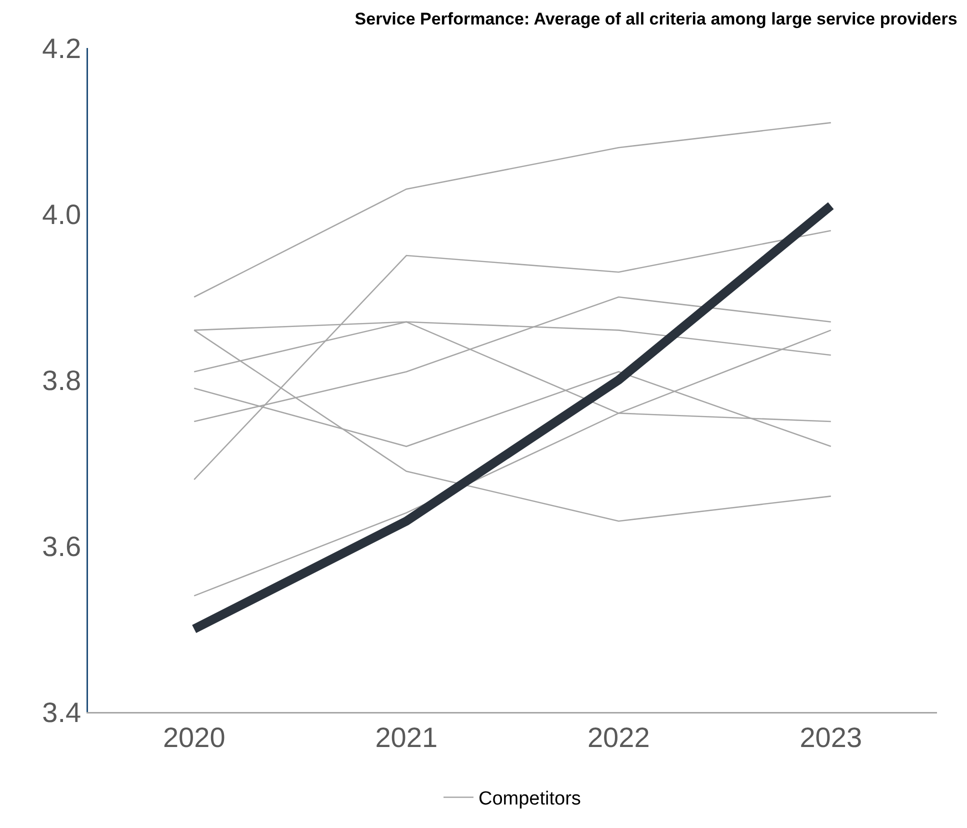  What do you see at coordinates (62, 546) in the screenshot?
I see `y-tick-label: 3.6` at bounding box center [62, 546].